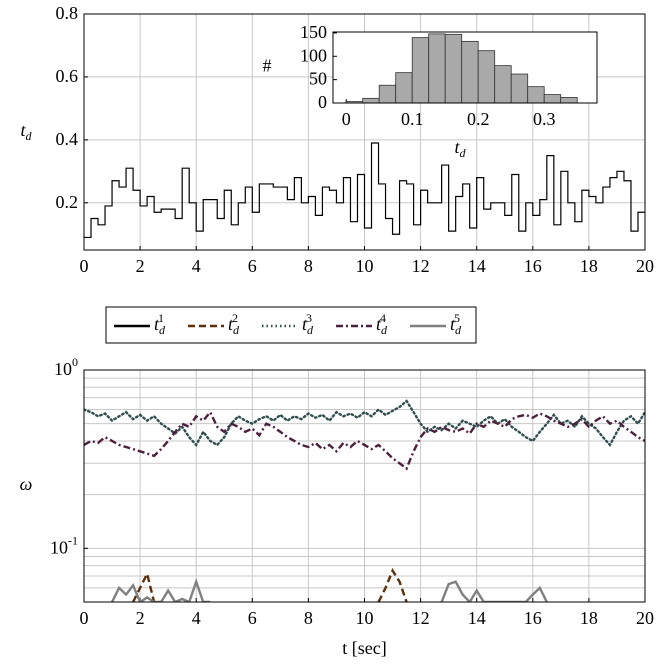 This screenshot has width=663, height=670. What do you see at coordinates (382, 324) in the screenshot?
I see `legend-label: td4` at bounding box center [382, 324].